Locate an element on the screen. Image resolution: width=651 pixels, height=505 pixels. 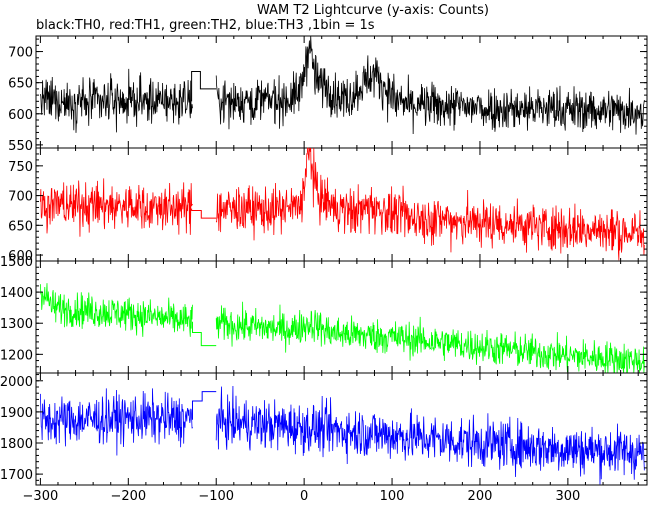
y-tick-label: 2000 is located at coordinates (16, 382).